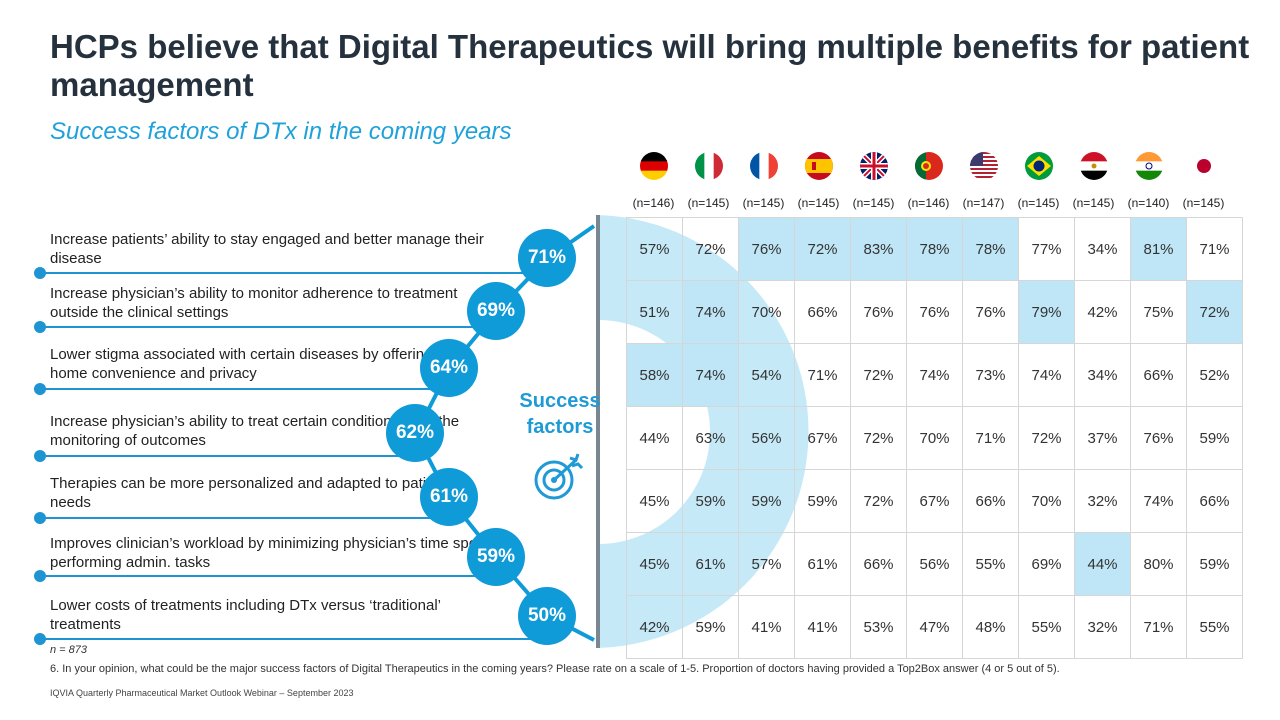 Image resolution: width=1280 pixels, height=720 pixels. What do you see at coordinates (1093, 166) in the screenshot?
I see `egypt-flag-icon` at bounding box center [1093, 166].